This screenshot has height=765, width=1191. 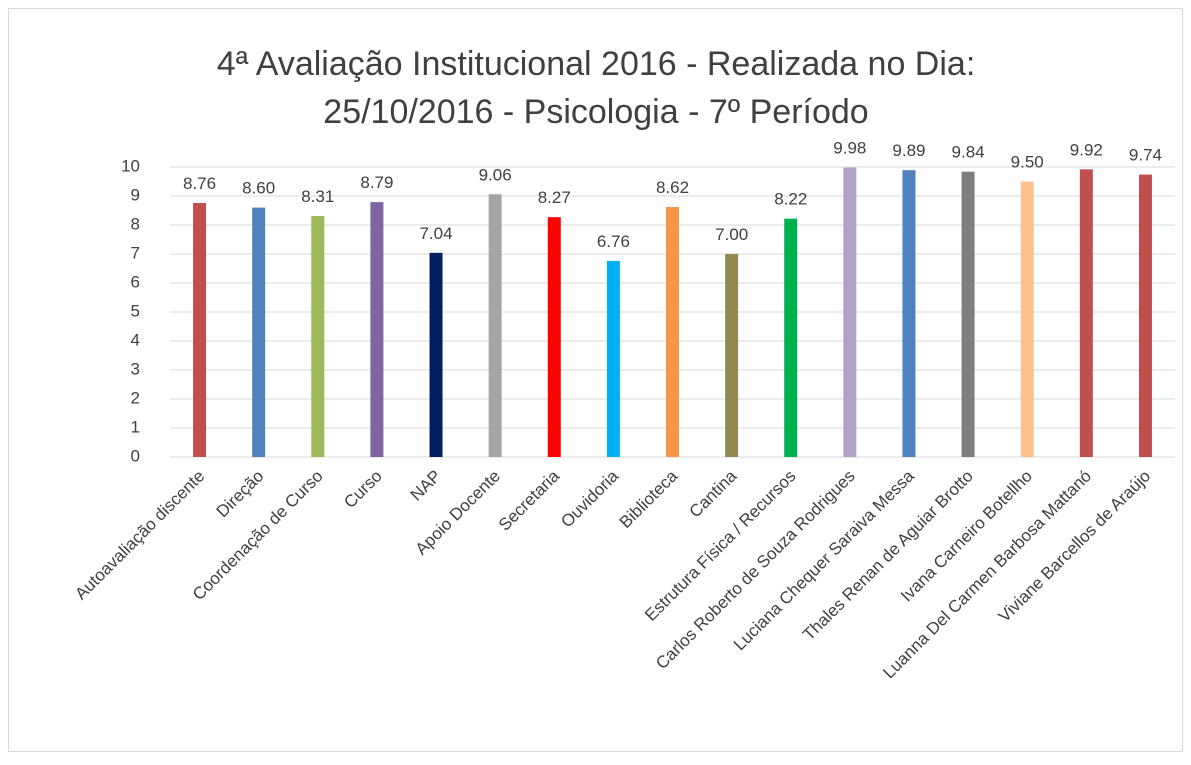 What do you see at coordinates (135, 223) in the screenshot?
I see `y-tick-label: 8` at bounding box center [135, 223].